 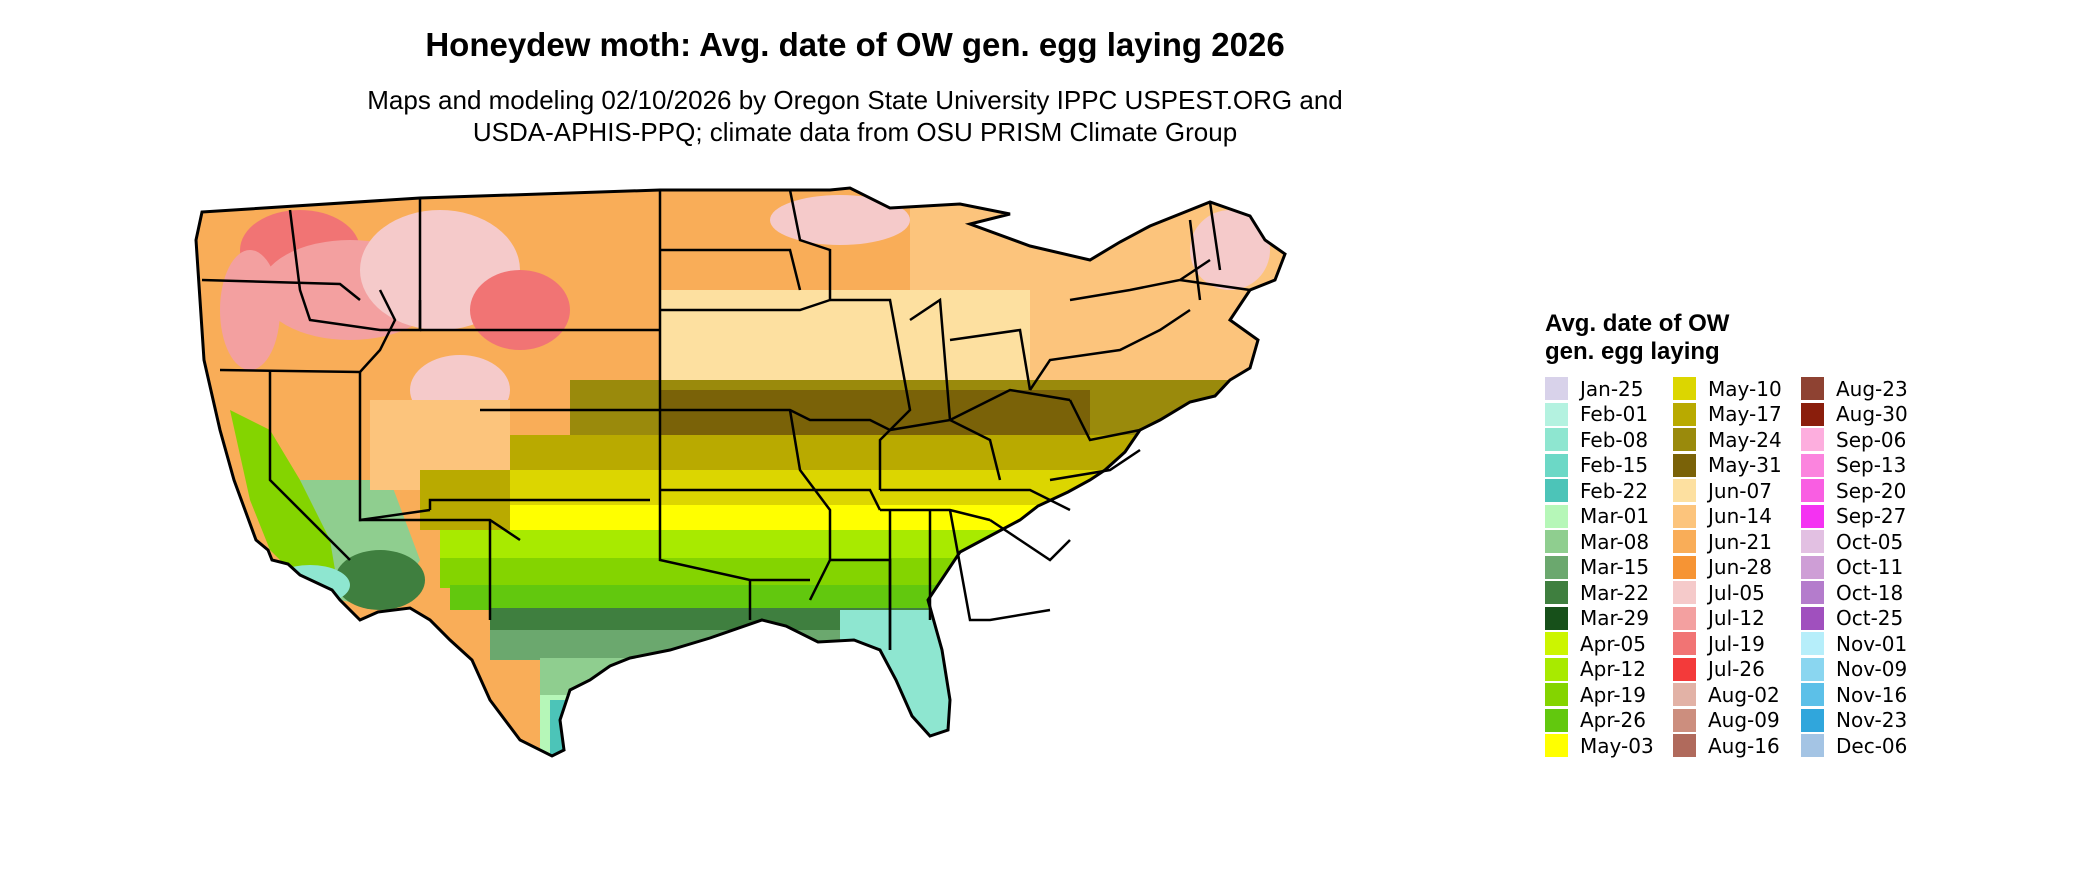 I want to click on legend-label: May-31, so click(x=1745, y=465).